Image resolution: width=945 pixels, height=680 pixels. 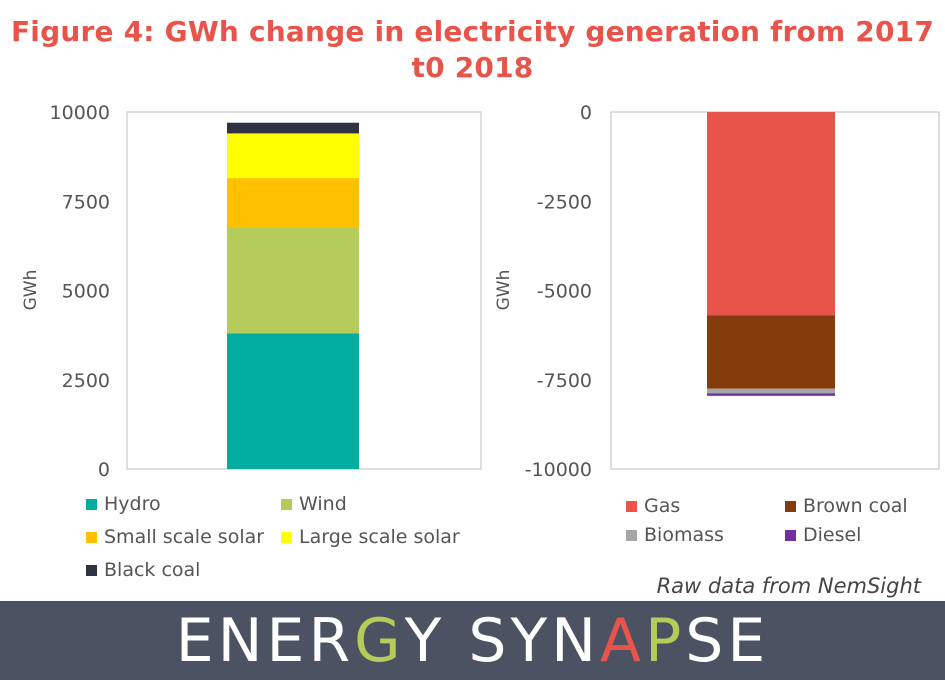 What do you see at coordinates (558, 470) in the screenshot?
I see `y-tick-label: -10000` at bounding box center [558, 470].